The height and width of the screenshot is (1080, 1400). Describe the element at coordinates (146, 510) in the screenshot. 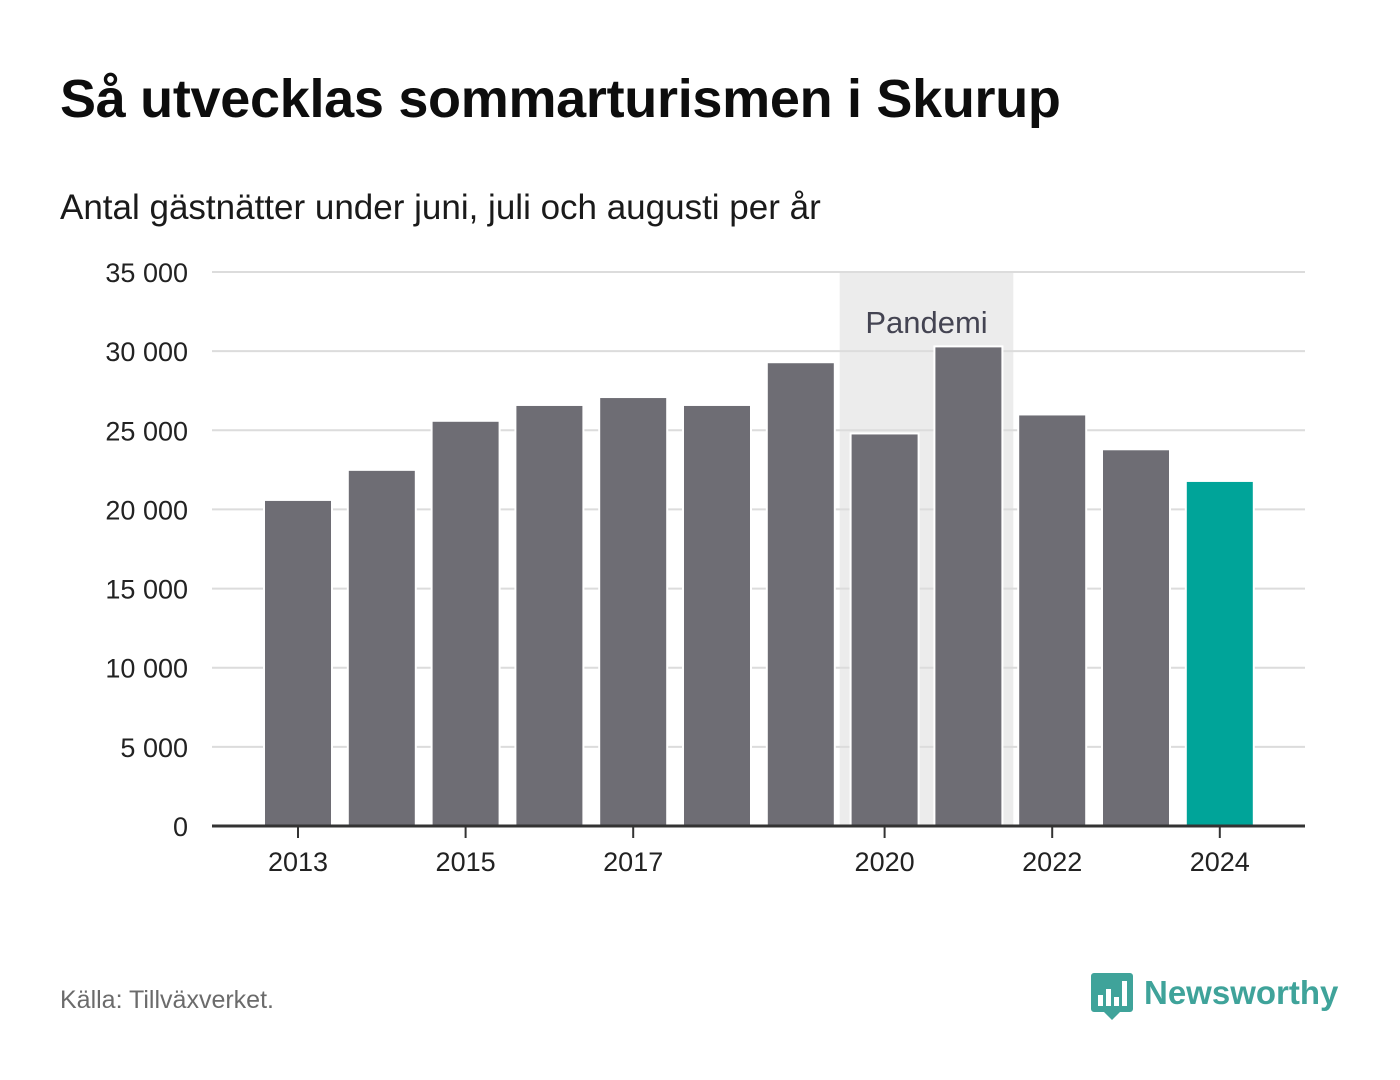

I see `y-tick-label: 20 000` at that location.